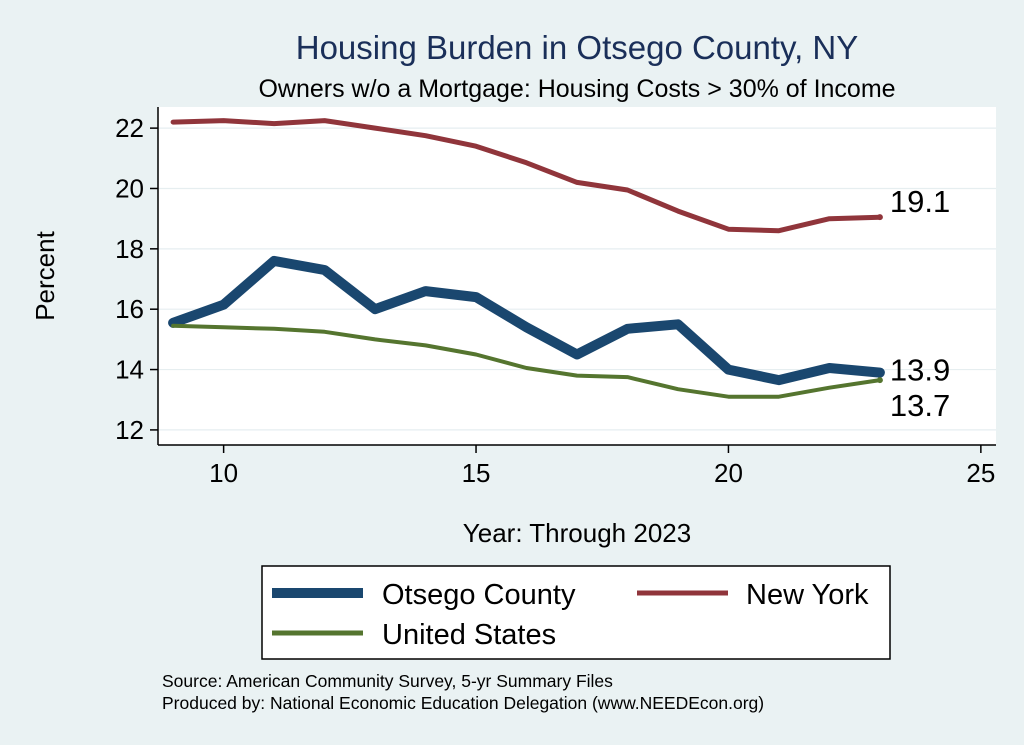 The image size is (1024, 745). What do you see at coordinates (980, 473) in the screenshot?
I see `x-tick-label-25: 25` at bounding box center [980, 473].